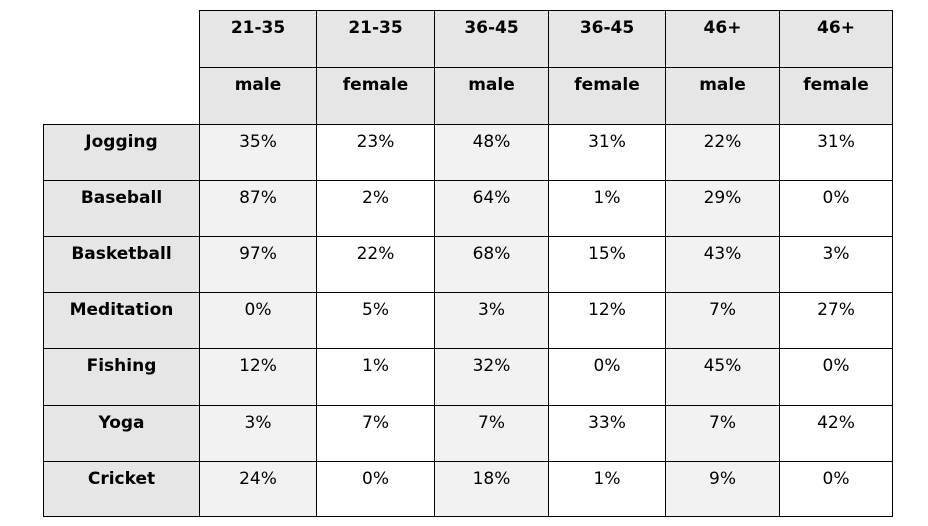 This screenshot has height=526, width=928. I want to click on row-label: Baseball, so click(121, 208).